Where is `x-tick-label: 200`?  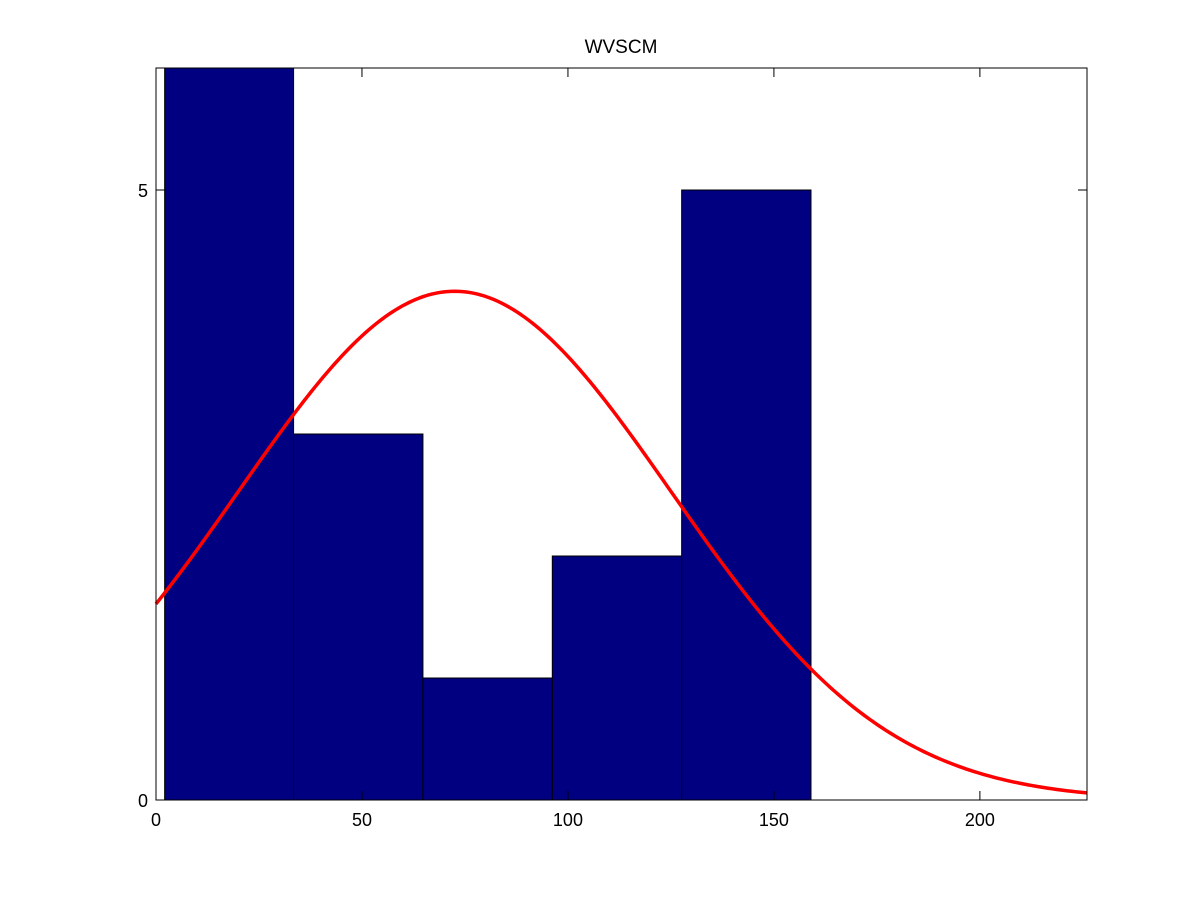 x-tick-label: 200 is located at coordinates (980, 820).